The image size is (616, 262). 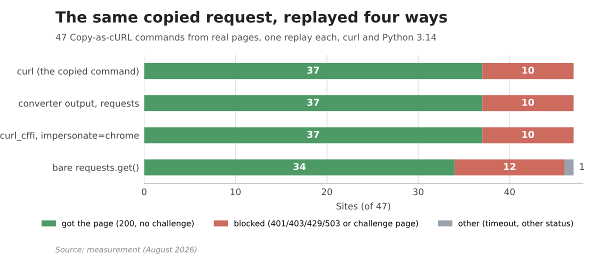 What do you see at coordinates (128, 224) in the screenshot?
I see `legend-label: got the page (200, no challenge)` at bounding box center [128, 224].